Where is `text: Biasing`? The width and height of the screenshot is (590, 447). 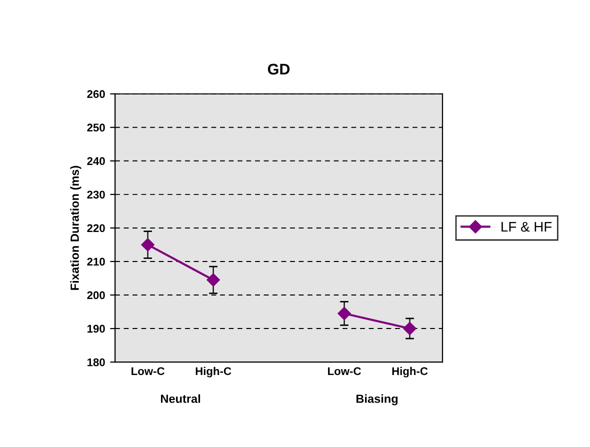 text: Biasing is located at coordinates (377, 400).